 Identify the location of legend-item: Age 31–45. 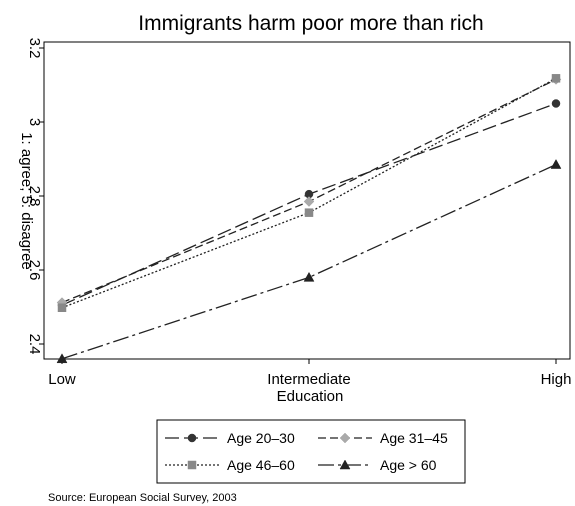
(383, 438).